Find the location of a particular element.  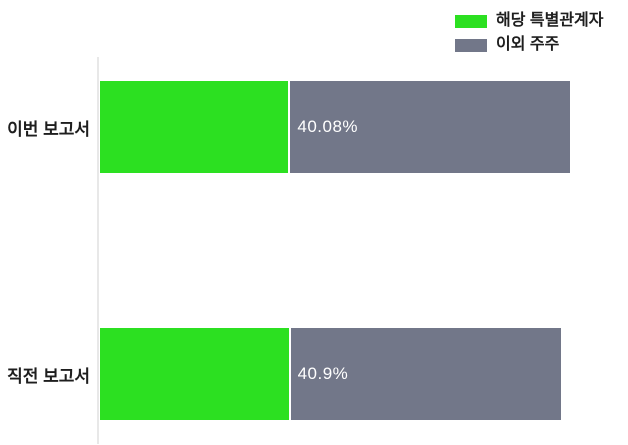

category-label-previous: 직전 보고서 is located at coordinates (48, 376).